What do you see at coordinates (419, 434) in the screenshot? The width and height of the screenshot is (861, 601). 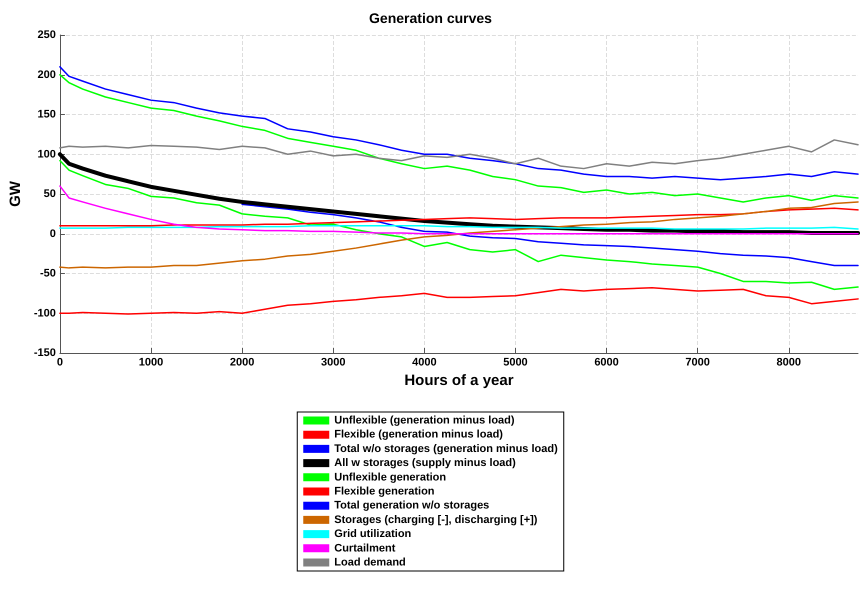 I see `legend-label: Flexible (generation minus load)` at bounding box center [419, 434].